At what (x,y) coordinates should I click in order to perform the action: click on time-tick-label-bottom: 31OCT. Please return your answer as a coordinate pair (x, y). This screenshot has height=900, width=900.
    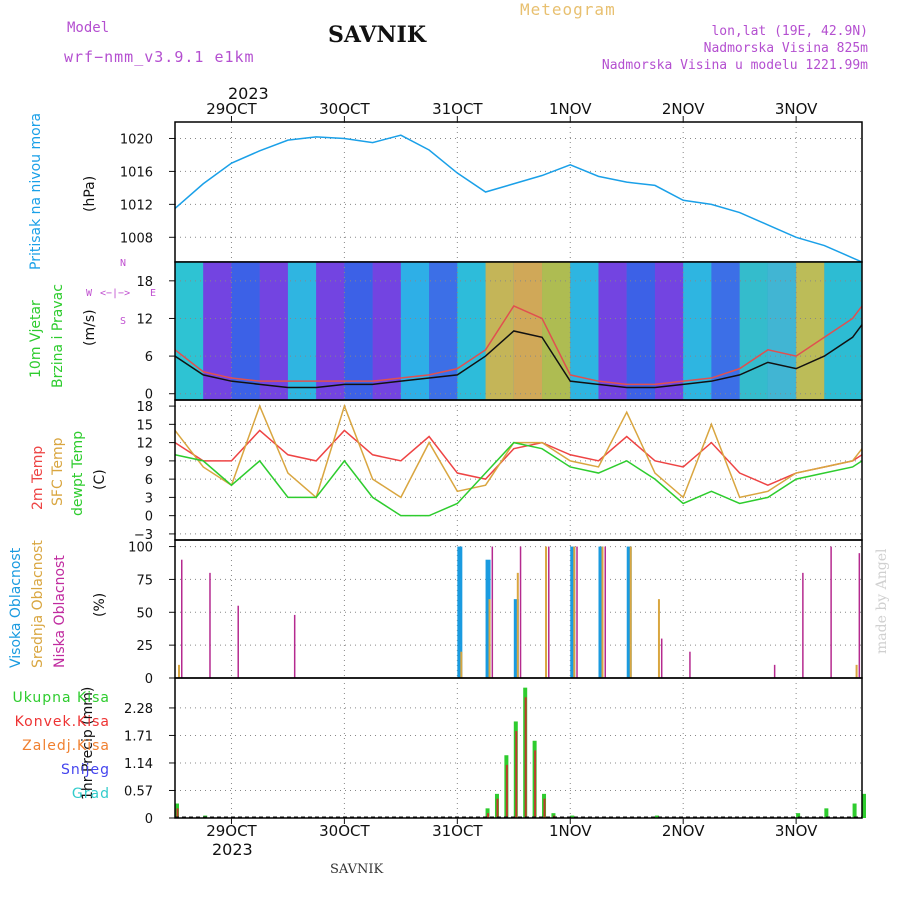
    Looking at the image, I should click on (457, 831).